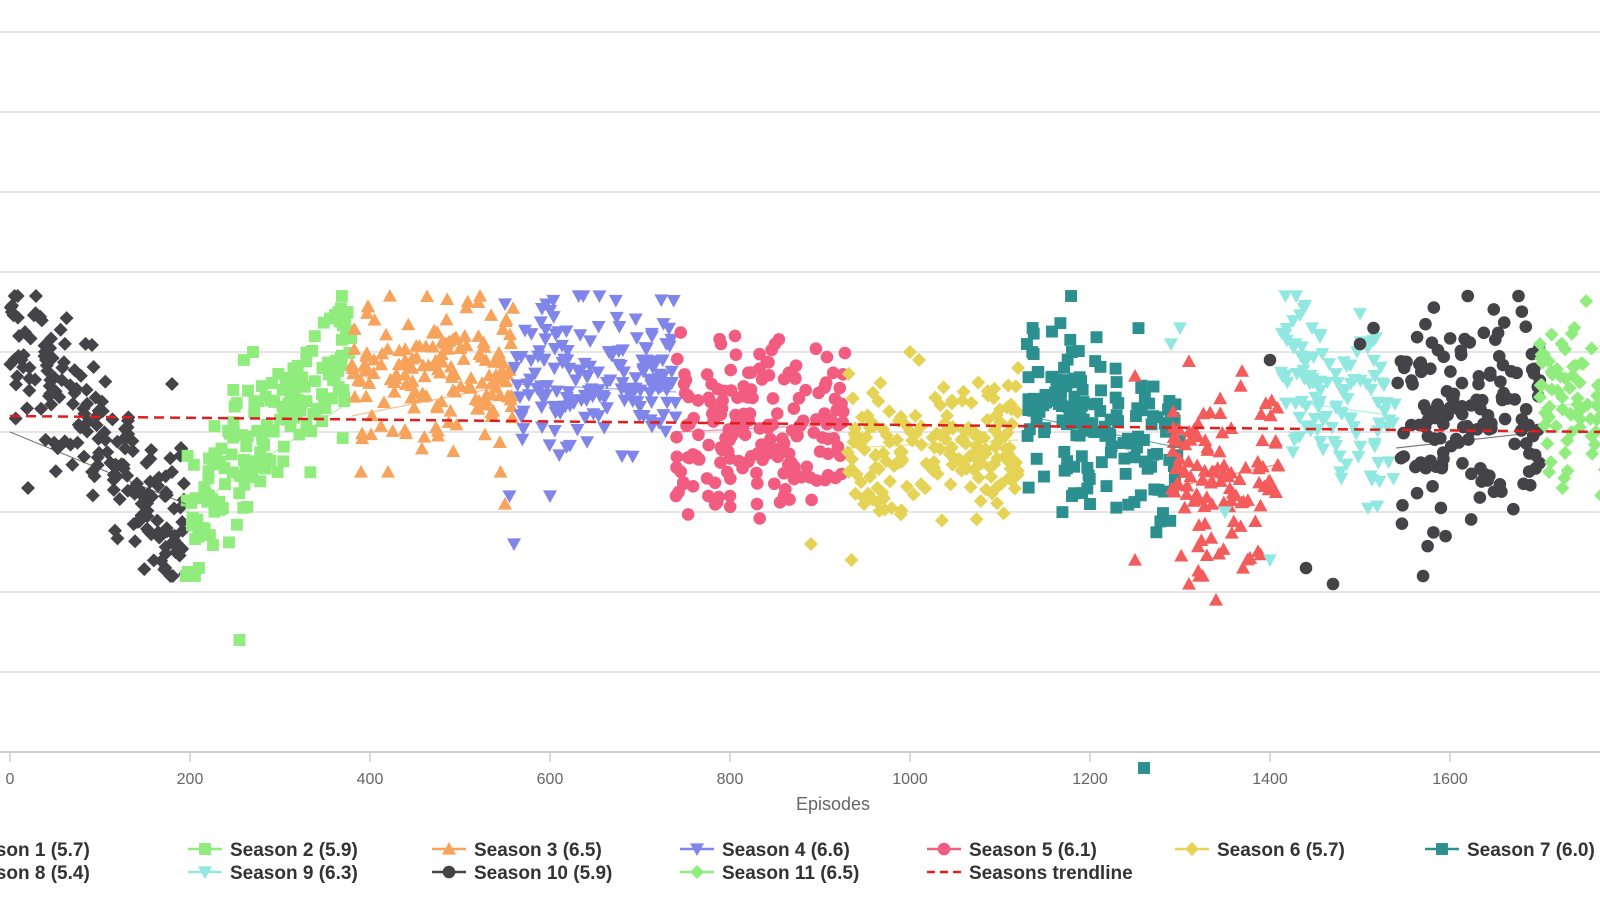 The height and width of the screenshot is (900, 1600). I want to click on x-tick-label: 0, so click(10, 779).